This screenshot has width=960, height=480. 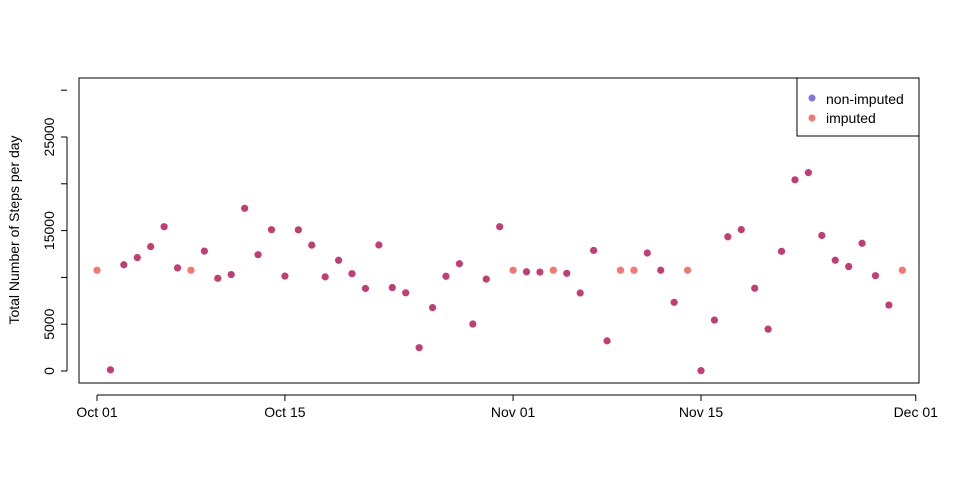 I want to click on x-tick-label: Nov 15, so click(x=701, y=412).